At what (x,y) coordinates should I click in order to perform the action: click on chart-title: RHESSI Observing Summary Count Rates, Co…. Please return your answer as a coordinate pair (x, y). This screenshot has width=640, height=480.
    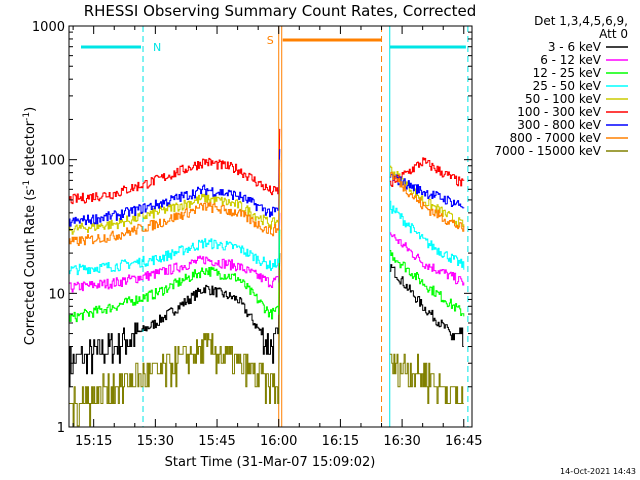
    Looking at the image, I should click on (280, 11).